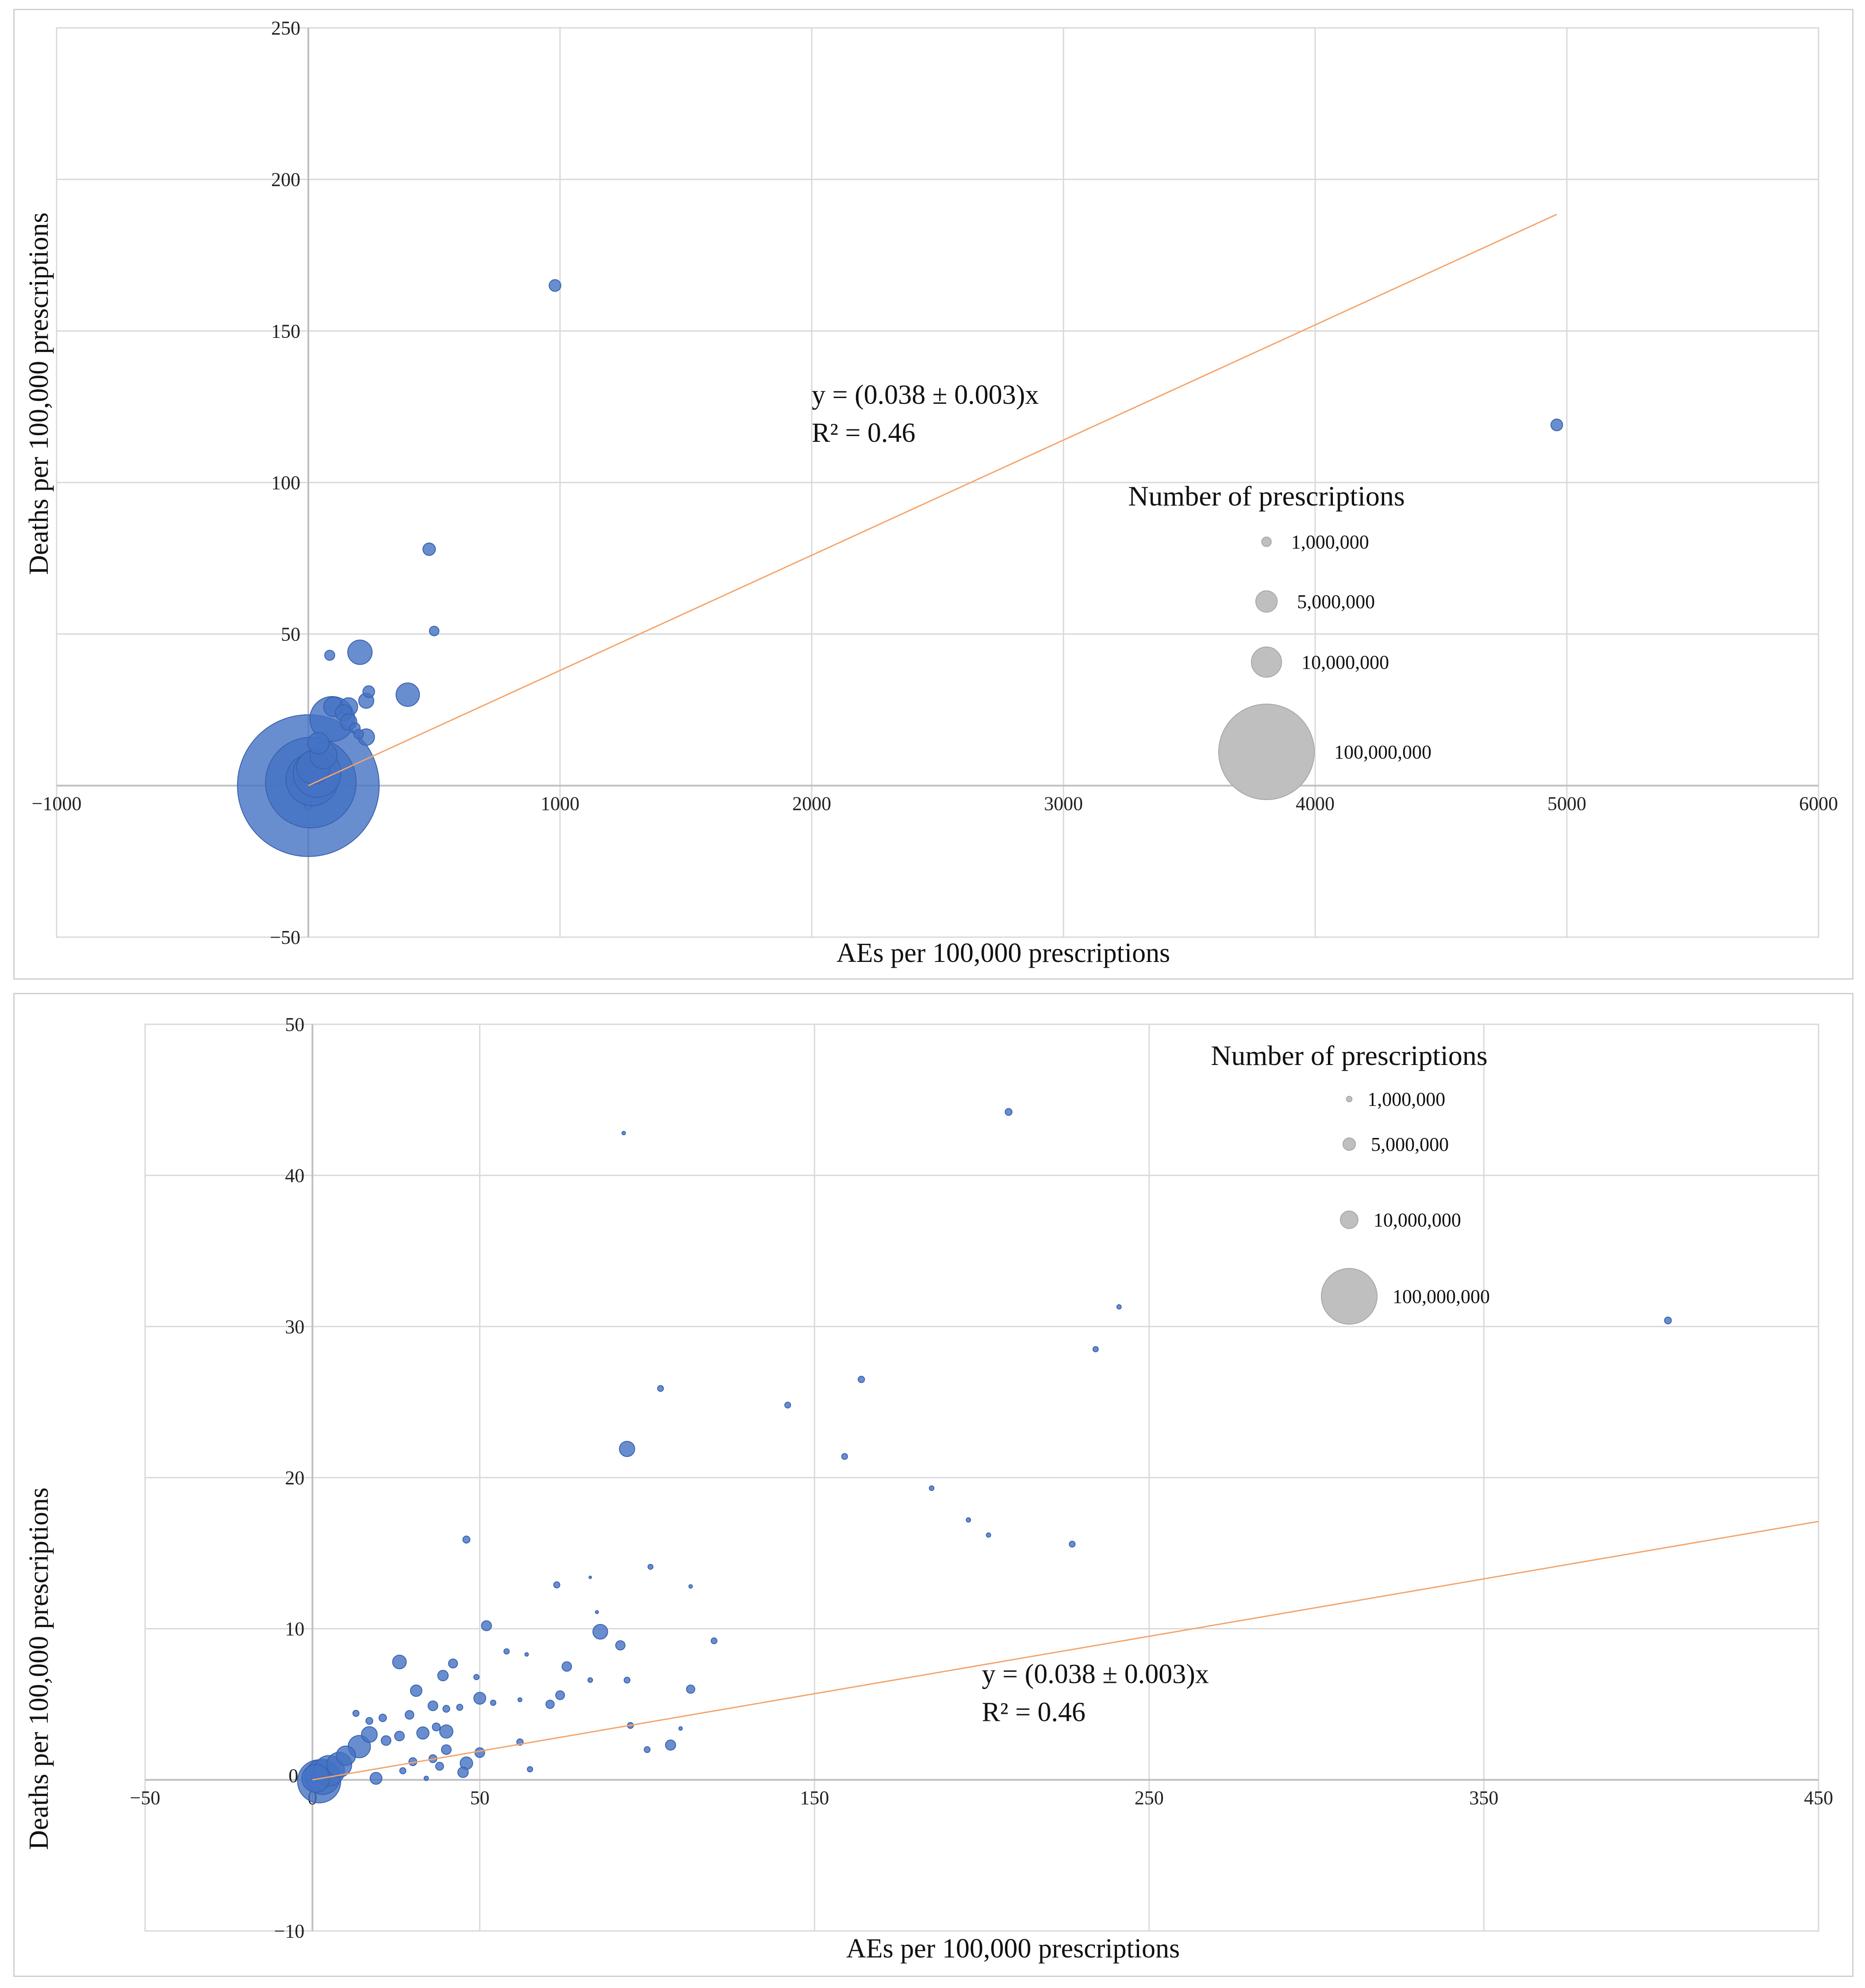 This screenshot has width=1865, height=1988. What do you see at coordinates (285, 180) in the screenshot?
I see `chart1-ytick-label: 200` at bounding box center [285, 180].